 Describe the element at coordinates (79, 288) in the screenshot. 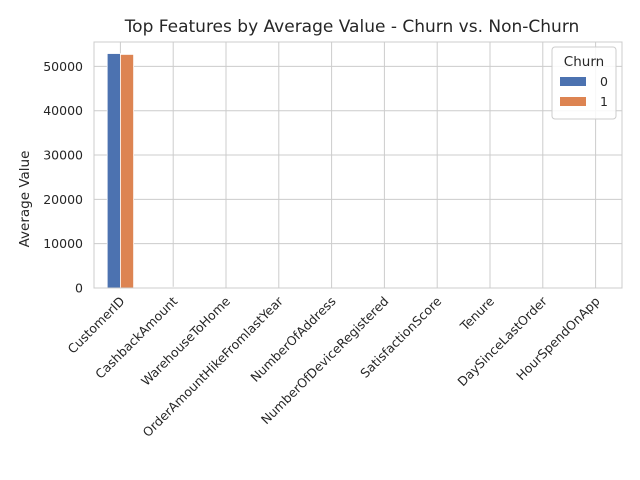

I see `y-tick-label: 0` at that location.